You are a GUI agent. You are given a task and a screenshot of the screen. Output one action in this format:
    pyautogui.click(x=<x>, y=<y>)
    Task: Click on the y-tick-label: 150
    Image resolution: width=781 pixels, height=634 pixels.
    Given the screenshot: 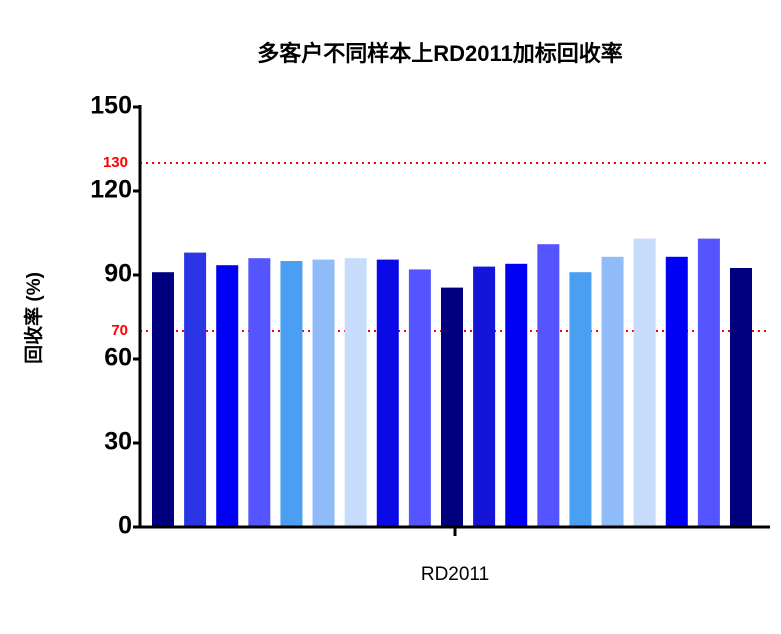 What is the action you would take?
    pyautogui.click(x=111, y=106)
    